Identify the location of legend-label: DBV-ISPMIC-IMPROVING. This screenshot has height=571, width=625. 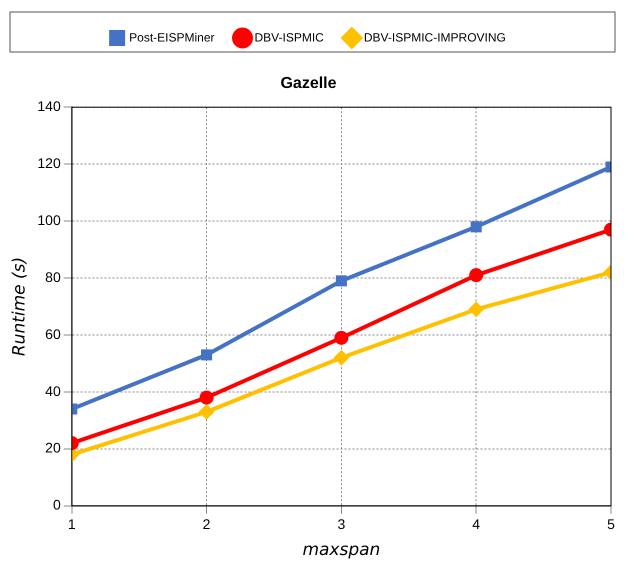
(435, 37).